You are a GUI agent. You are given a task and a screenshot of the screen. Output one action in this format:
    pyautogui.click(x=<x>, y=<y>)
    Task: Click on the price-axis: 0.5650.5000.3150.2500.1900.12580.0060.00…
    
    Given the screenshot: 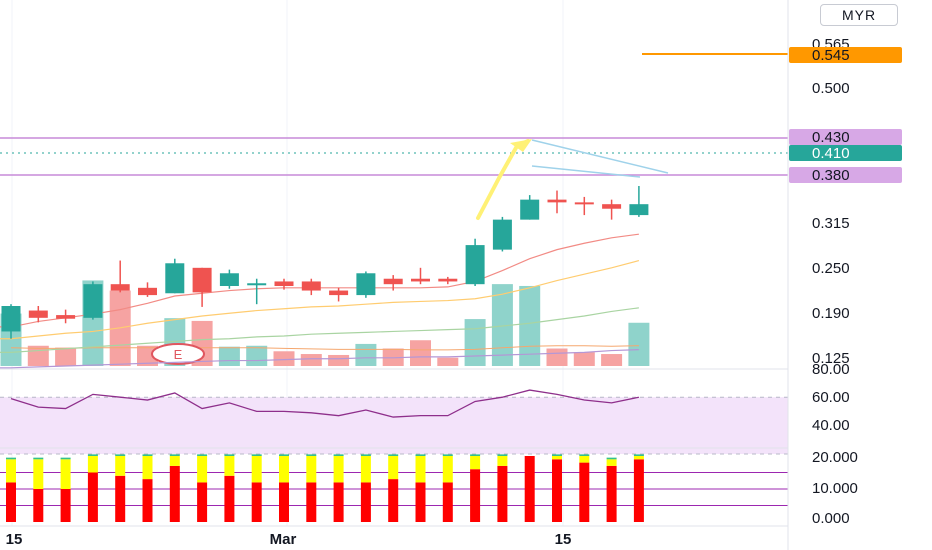 What is the action you would take?
    pyautogui.click(x=845, y=281)
    